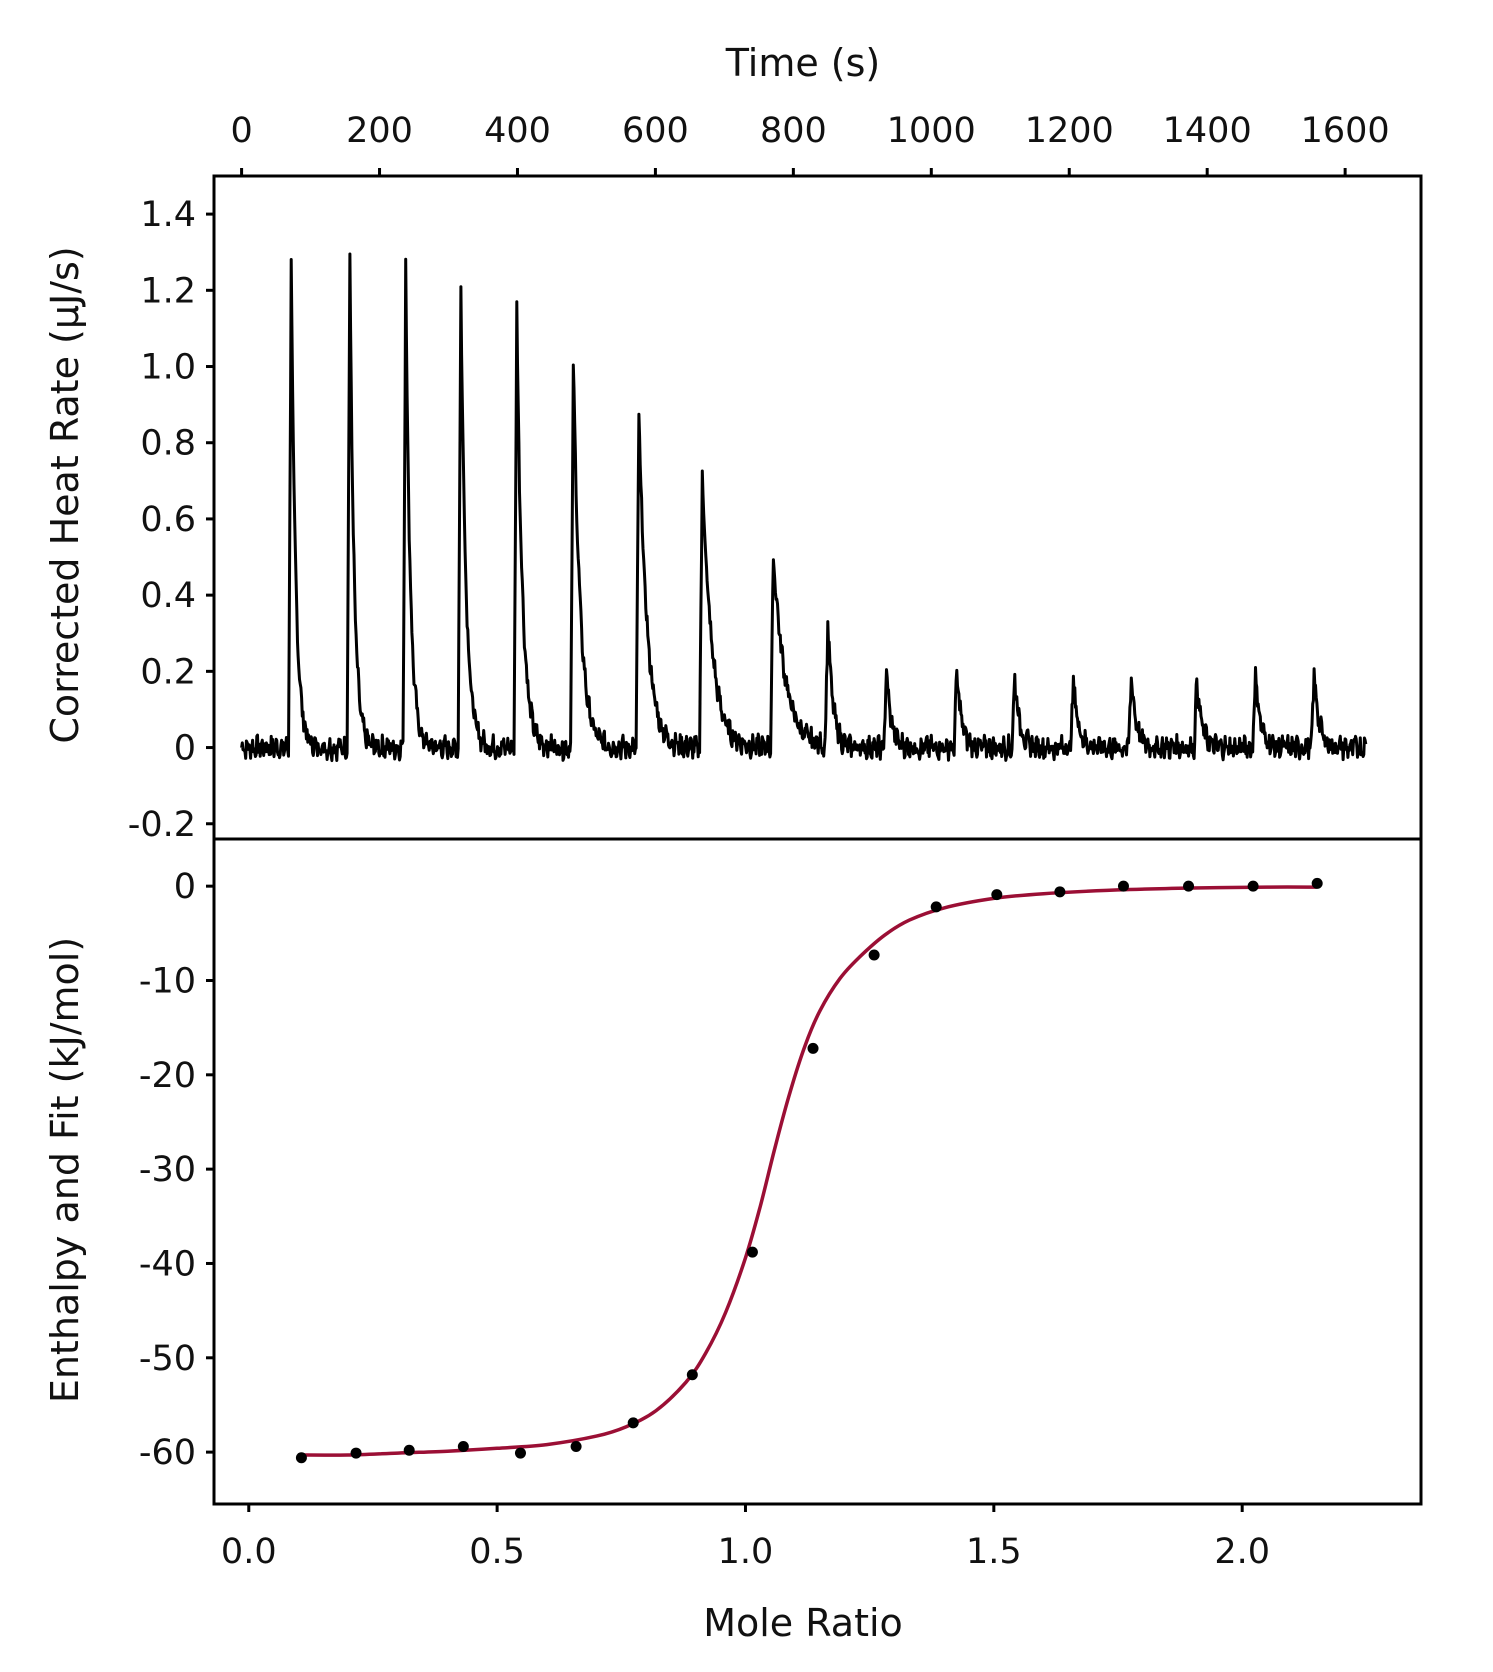 The image size is (1493, 1672). I want to click on top-y-tick-label: 0.6, so click(168, 520).